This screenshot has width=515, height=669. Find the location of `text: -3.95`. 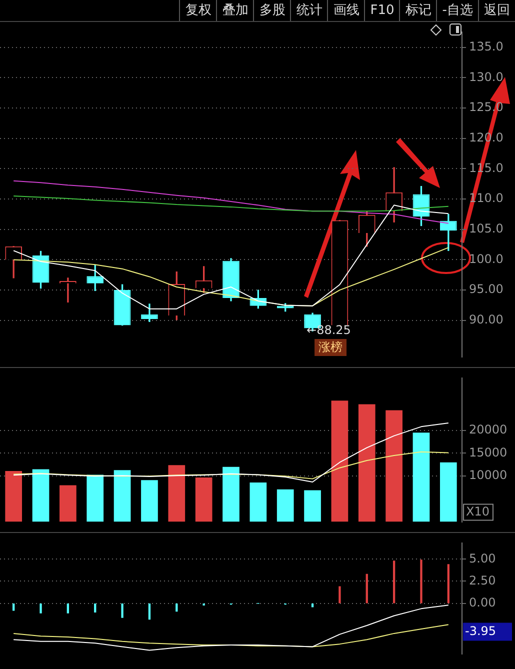

text: -3.95 is located at coordinates (480, 631).